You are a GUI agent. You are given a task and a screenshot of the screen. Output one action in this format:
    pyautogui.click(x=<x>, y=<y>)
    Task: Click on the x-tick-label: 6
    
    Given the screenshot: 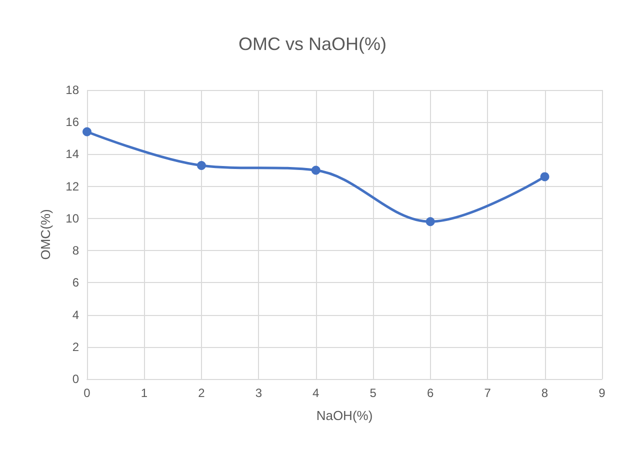 What is the action you would take?
    pyautogui.click(x=430, y=393)
    